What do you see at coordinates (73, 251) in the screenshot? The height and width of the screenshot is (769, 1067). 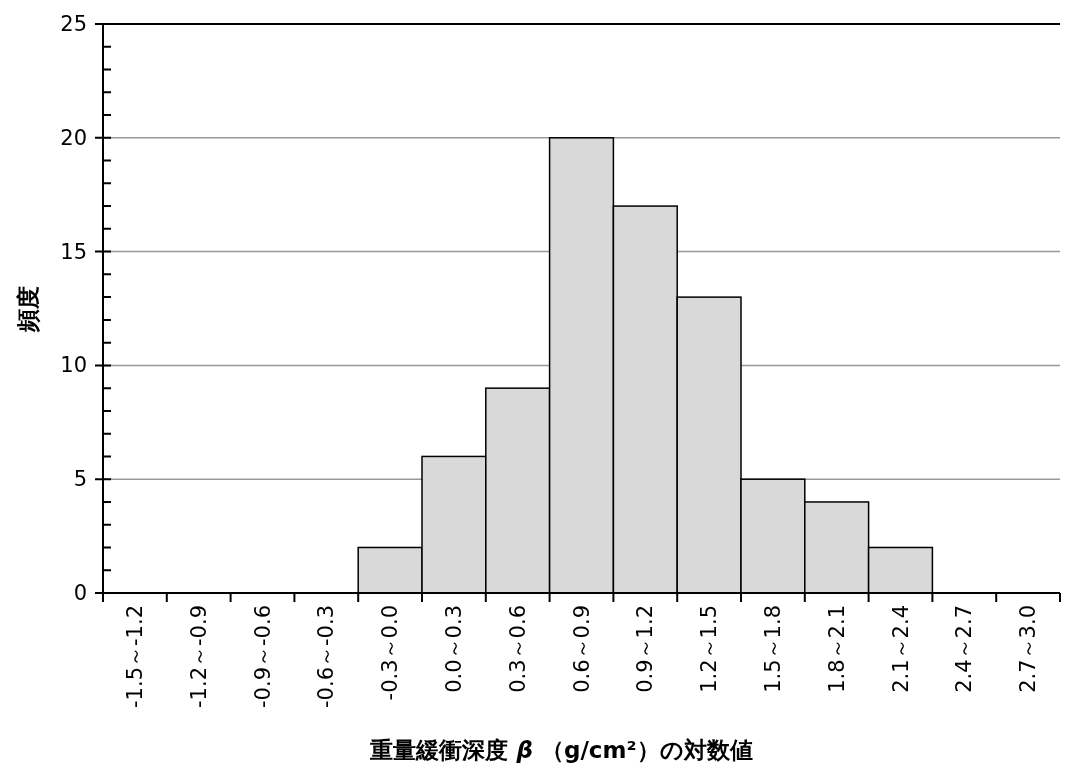 I see `y-tick-label: 15` at bounding box center [73, 251].